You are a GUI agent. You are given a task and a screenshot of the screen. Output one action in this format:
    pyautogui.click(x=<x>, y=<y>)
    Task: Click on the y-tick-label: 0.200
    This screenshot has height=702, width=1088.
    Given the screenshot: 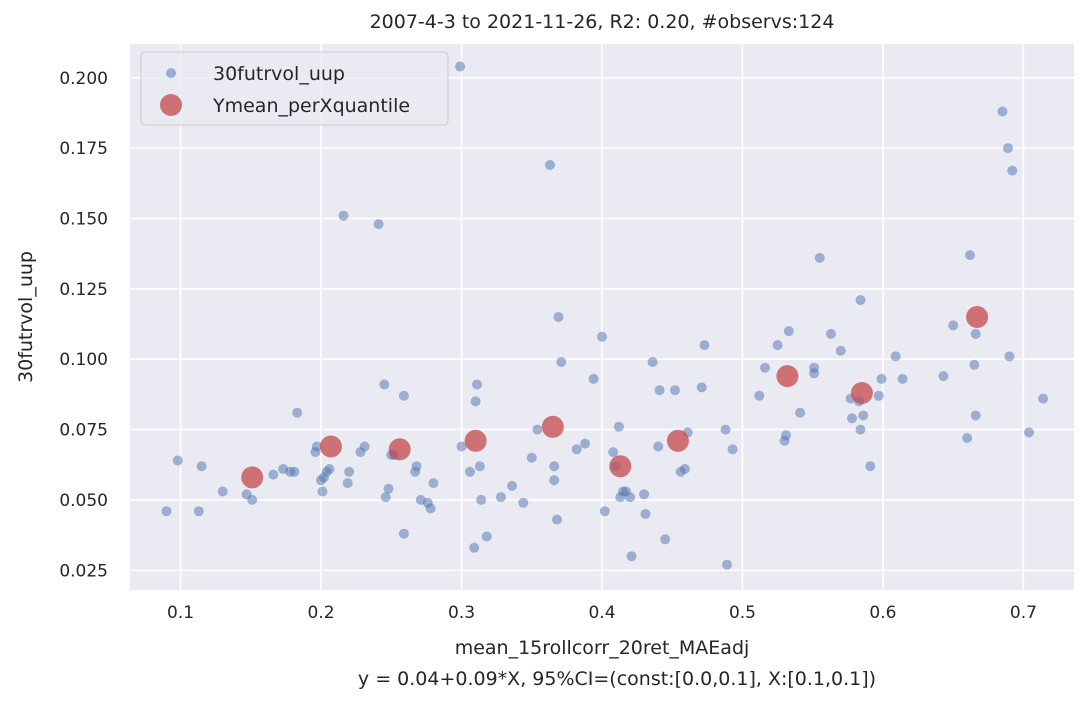 What is the action you would take?
    pyautogui.click(x=83, y=79)
    